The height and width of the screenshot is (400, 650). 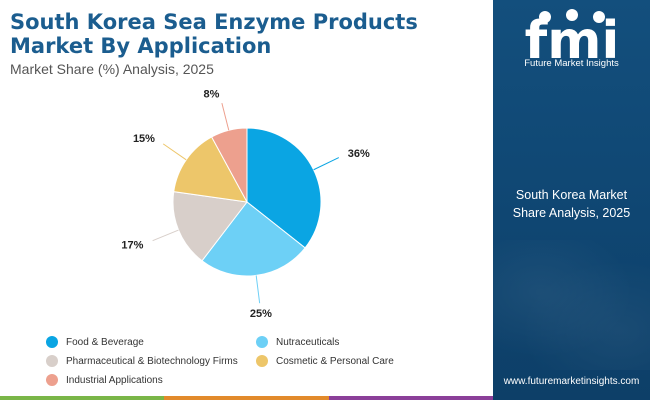 I want to click on data-label: 36%, so click(x=359, y=154).